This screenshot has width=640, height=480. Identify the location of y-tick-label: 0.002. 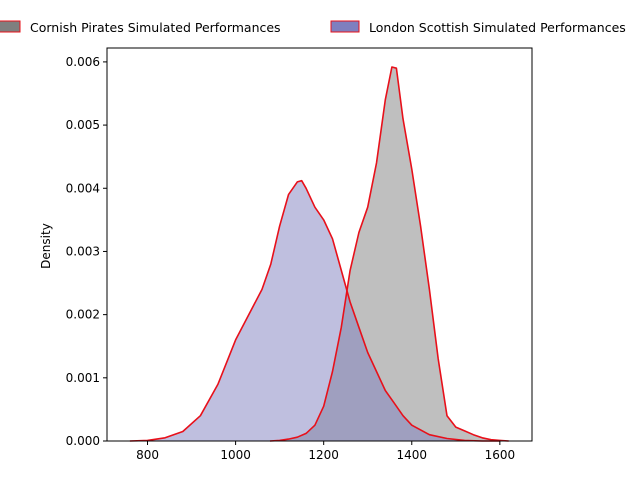
(83, 315).